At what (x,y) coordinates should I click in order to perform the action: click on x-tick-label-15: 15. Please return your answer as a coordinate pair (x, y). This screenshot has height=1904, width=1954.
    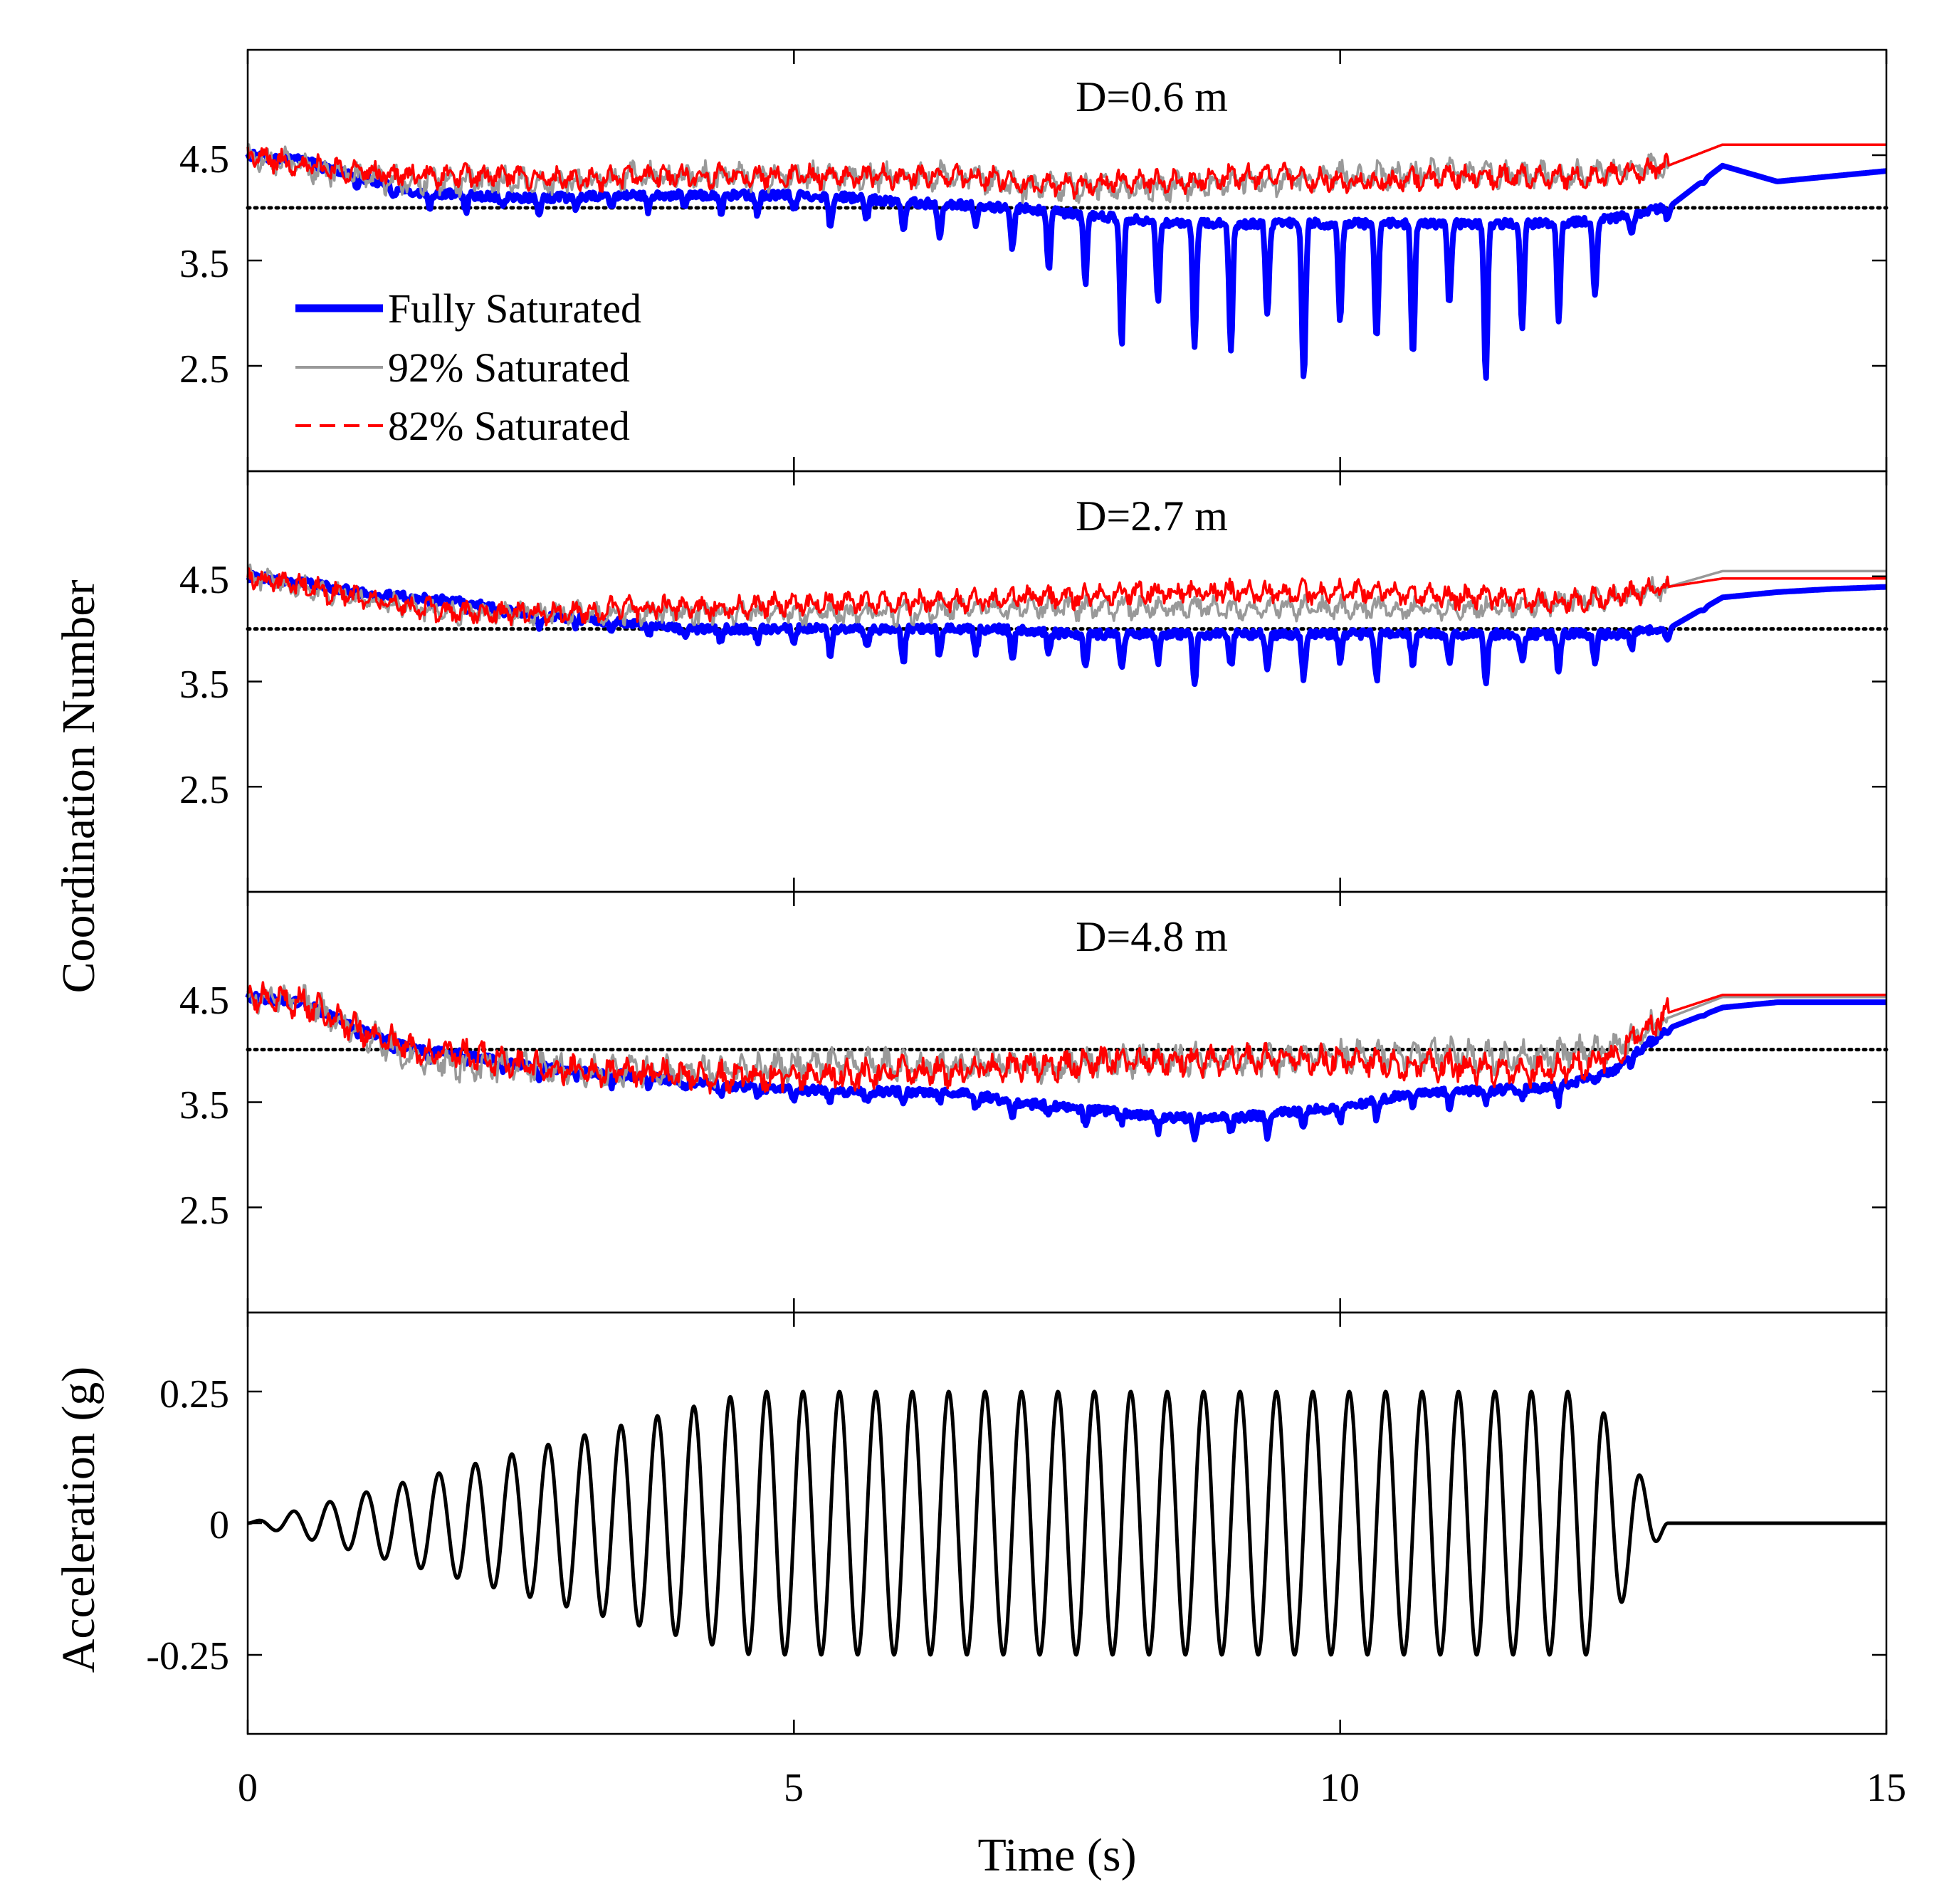
    Looking at the image, I should click on (1886, 1788).